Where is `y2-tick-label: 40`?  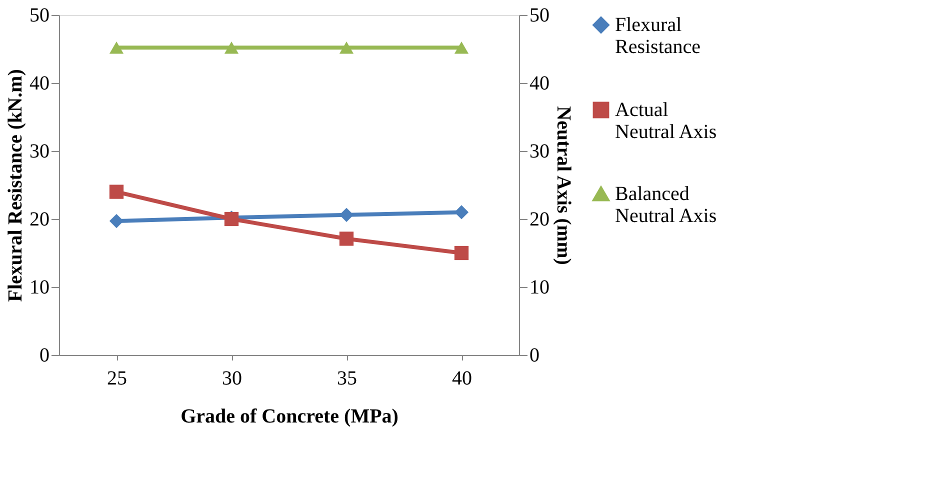
y2-tick-label: 40 is located at coordinates (540, 83).